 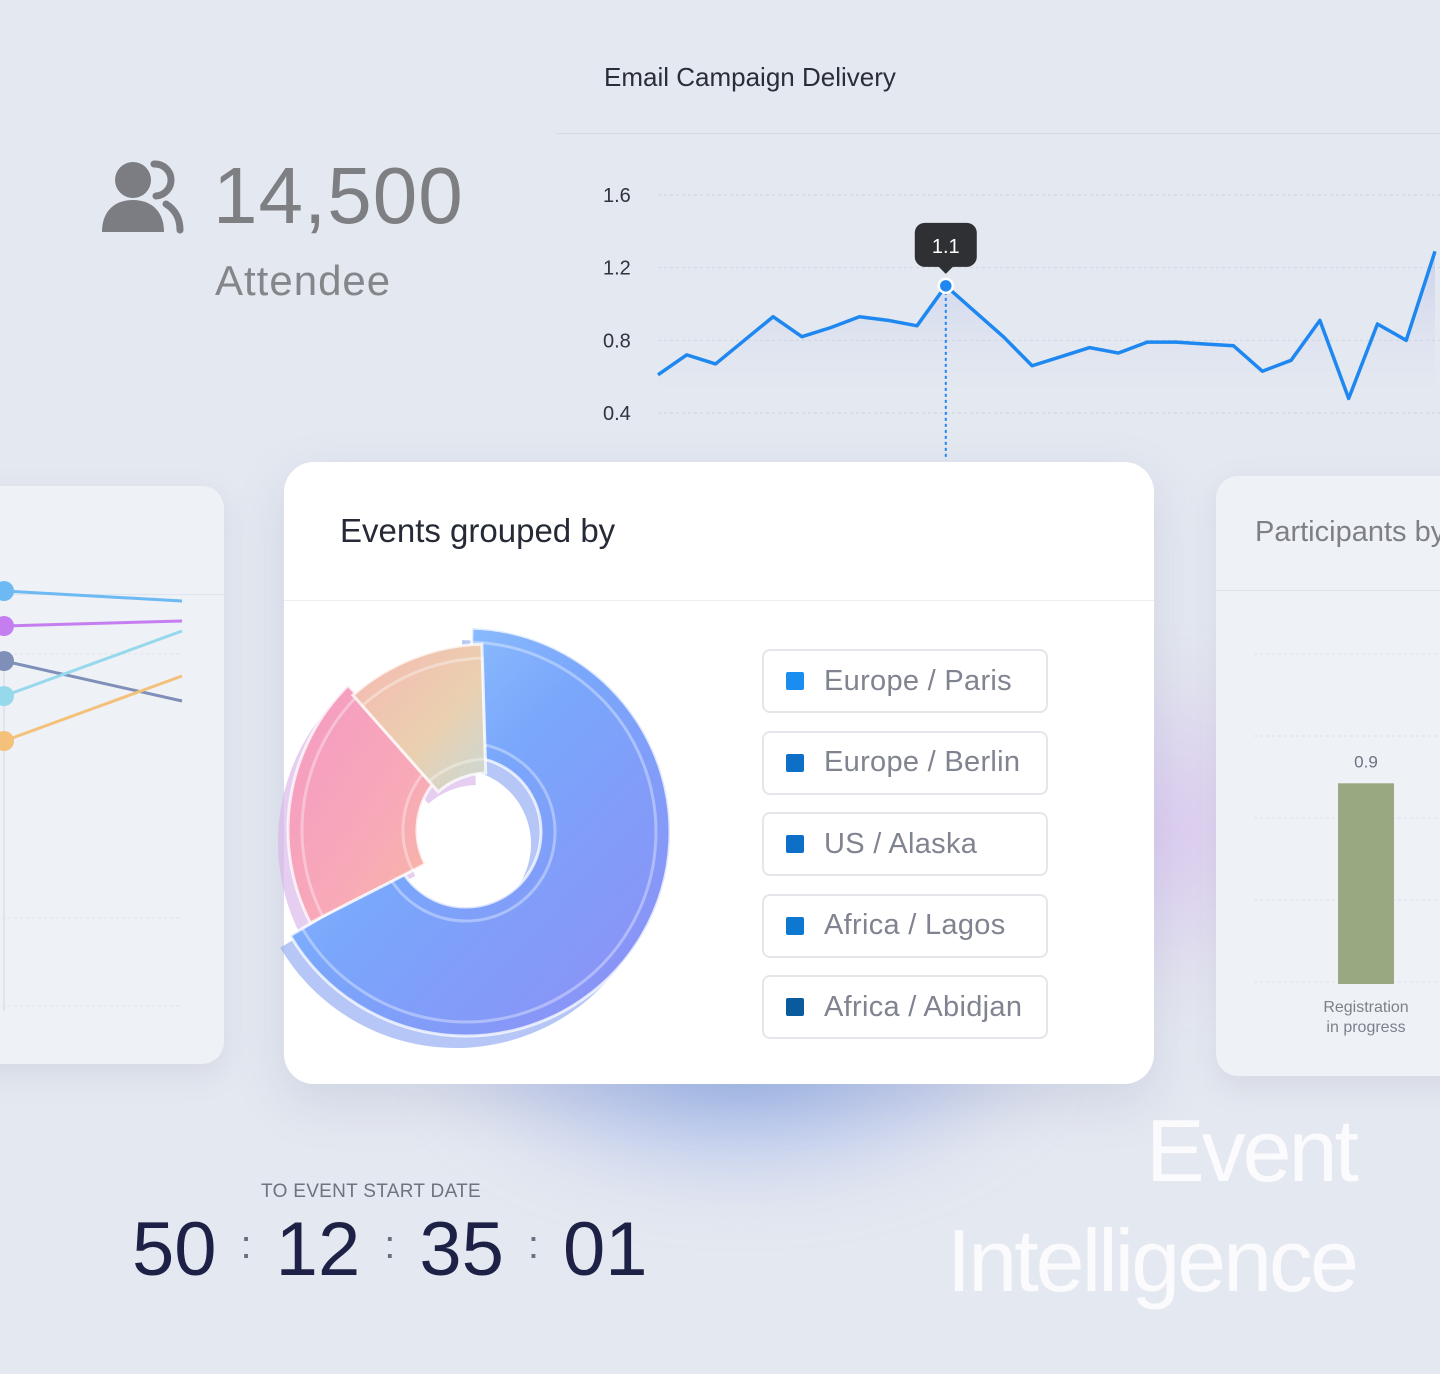 I want to click on left-chart-card, so click(x=112, y=775).